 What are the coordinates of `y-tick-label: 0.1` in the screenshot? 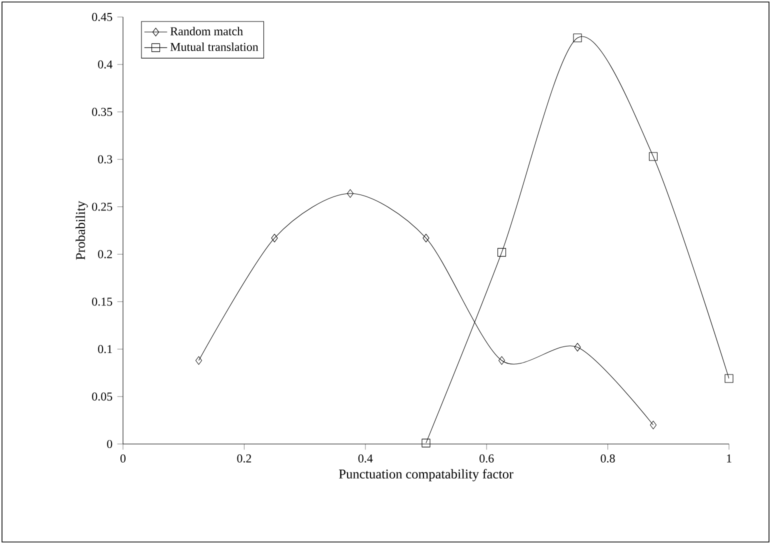 It's located at (105, 349).